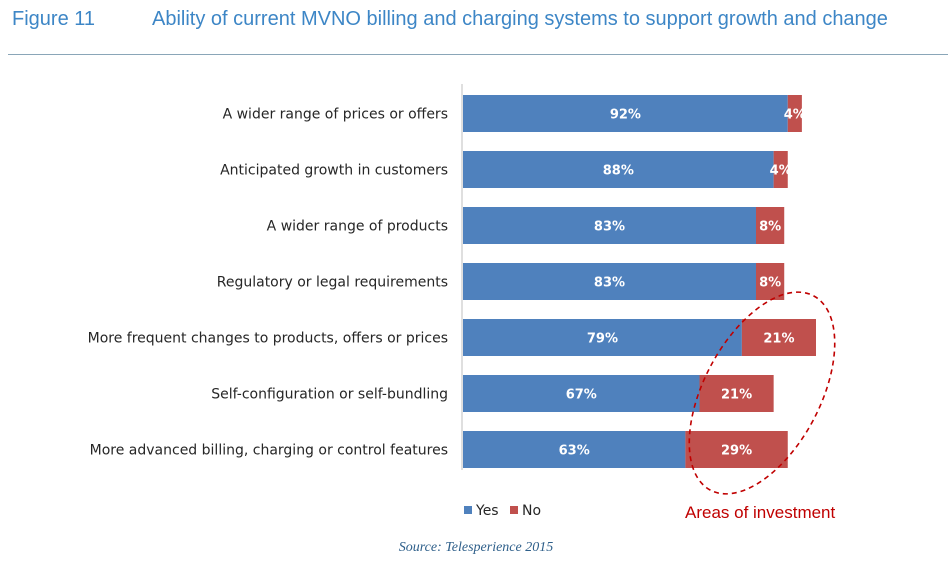  What do you see at coordinates (476, 547) in the screenshot?
I see `source-note: Source: Telesperience 2015` at bounding box center [476, 547].